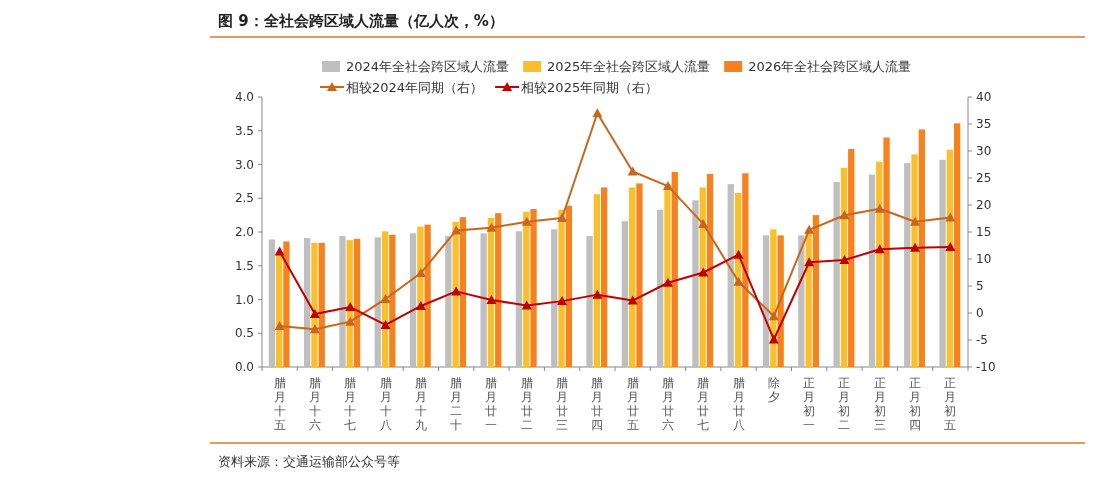  Describe the element at coordinates (279, 404) in the screenshot. I see `x-tick-label: 腊月十五` at that location.